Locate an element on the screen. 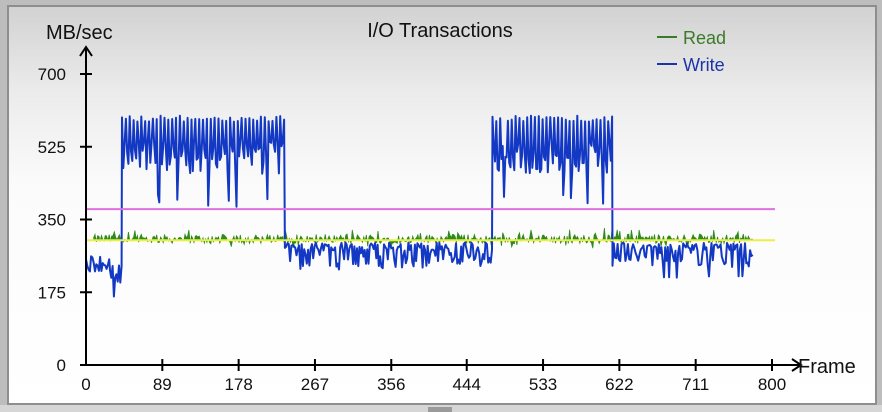 The height and width of the screenshot is (412, 882). x-tick-label: 622 is located at coordinates (619, 384).